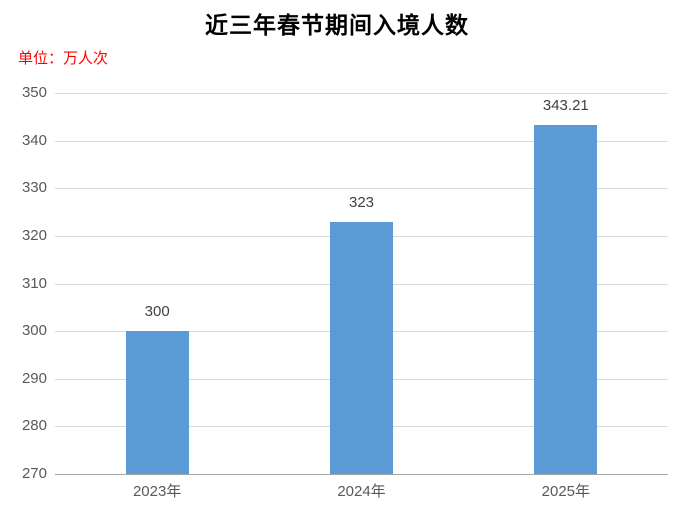 Image resolution: width=688 pixels, height=515 pixels. What do you see at coordinates (34, 92) in the screenshot?
I see `y-tick-label: 350` at bounding box center [34, 92].